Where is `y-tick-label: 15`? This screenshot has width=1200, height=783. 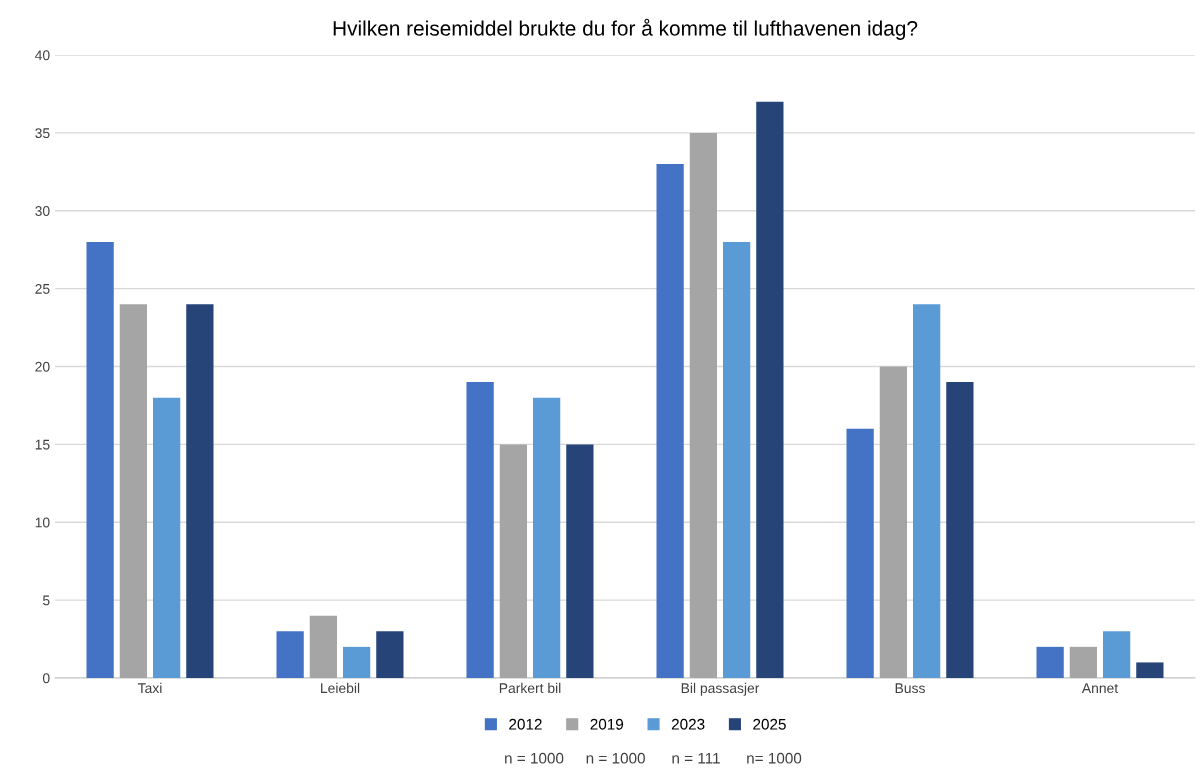
y-tick-label: 15 is located at coordinates (42, 444).